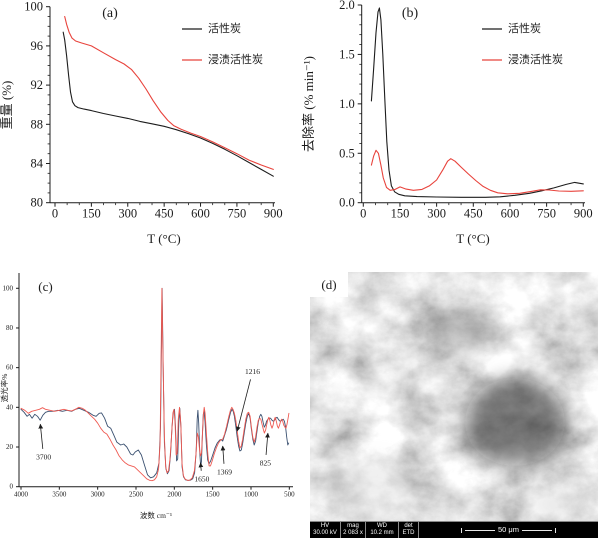 The width and height of the screenshot is (600, 541). Describe the element at coordinates (252, 371) in the screenshot. I see `annotation-1216: 1216` at that location.